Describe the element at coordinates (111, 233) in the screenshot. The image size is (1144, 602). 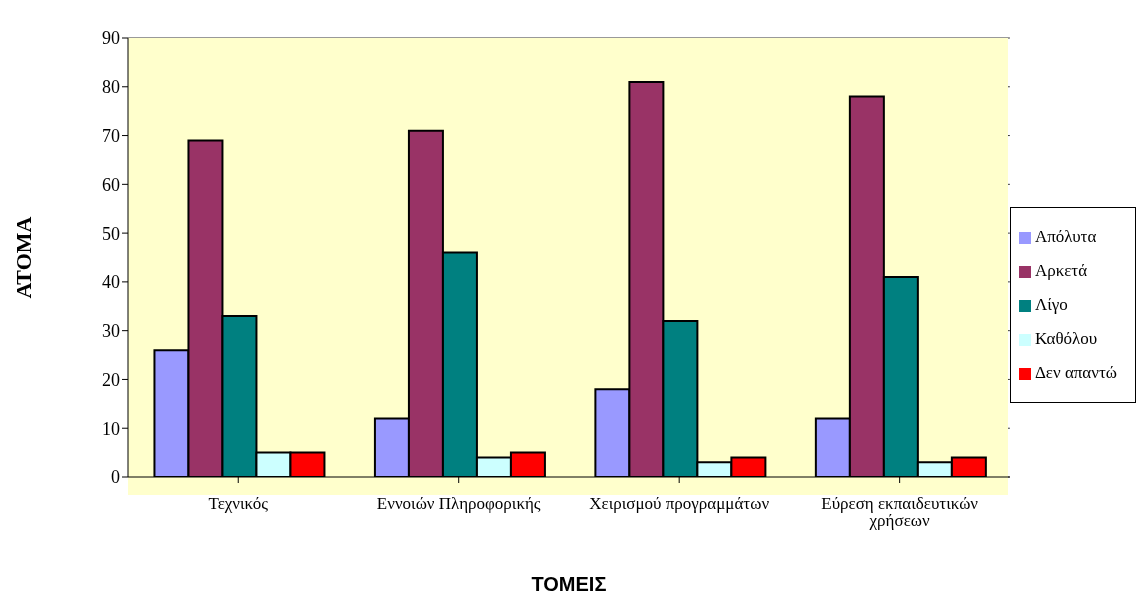
I see `y-tick-label: 50` at that location.